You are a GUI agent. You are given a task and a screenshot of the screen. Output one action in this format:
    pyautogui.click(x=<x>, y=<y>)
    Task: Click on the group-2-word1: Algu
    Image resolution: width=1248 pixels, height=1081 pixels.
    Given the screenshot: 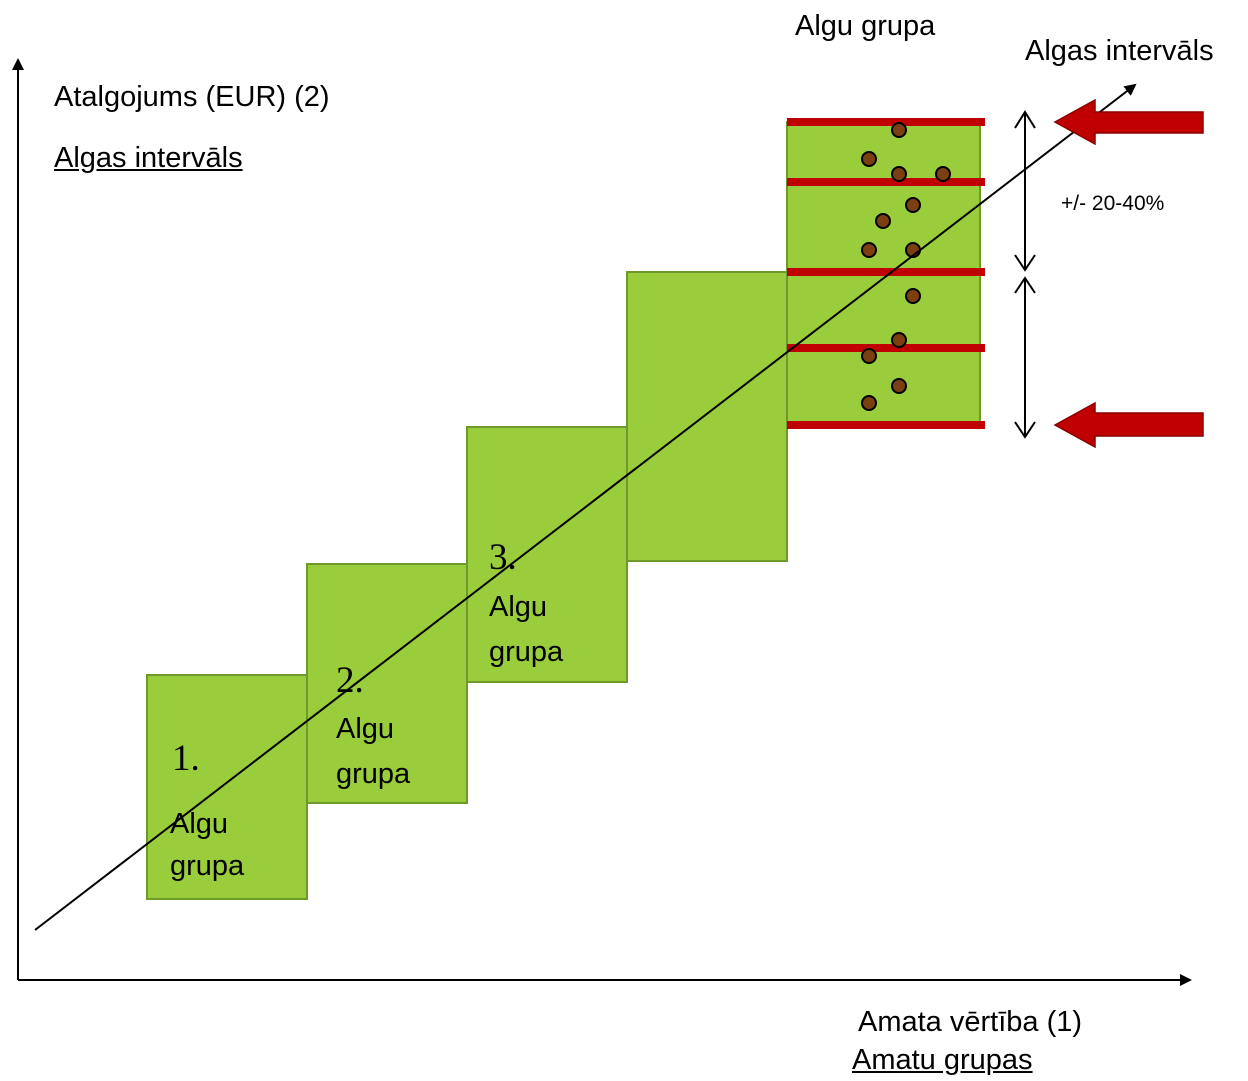 What is the action you would take?
    pyautogui.click(x=365, y=729)
    